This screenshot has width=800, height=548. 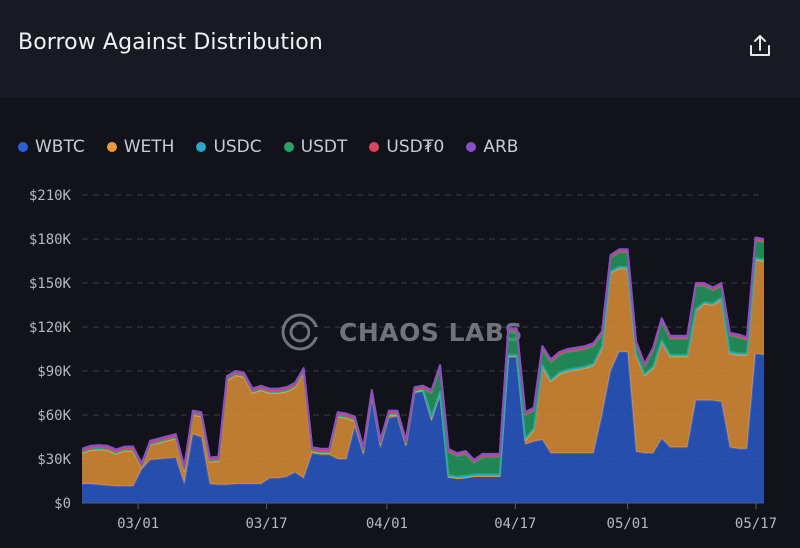 What do you see at coordinates (300, 332) in the screenshot?
I see `chaos-labs-logo-icon` at bounding box center [300, 332].